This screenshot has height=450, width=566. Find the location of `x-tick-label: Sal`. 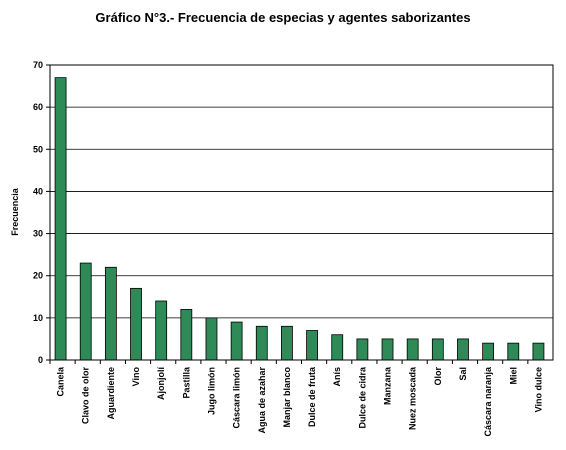

x-tick-label: Sal is located at coordinates (463, 374).